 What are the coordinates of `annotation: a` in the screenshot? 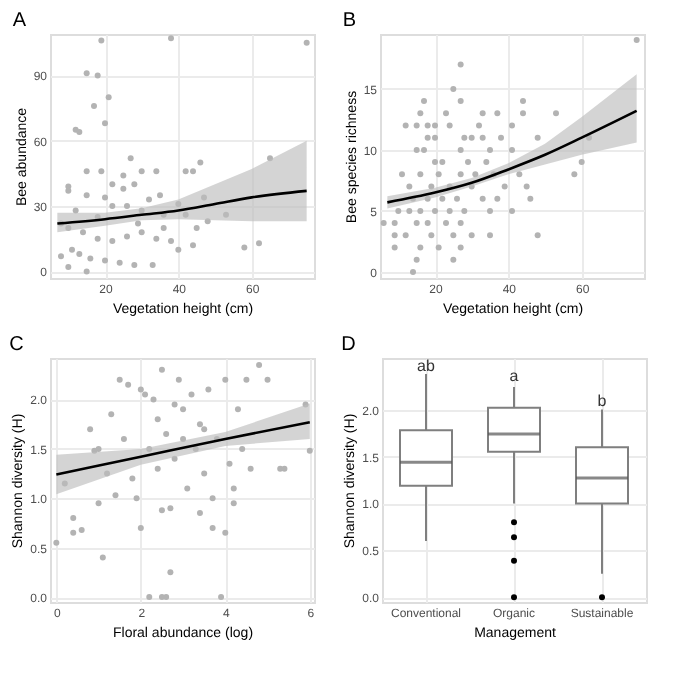 It's located at (514, 375).